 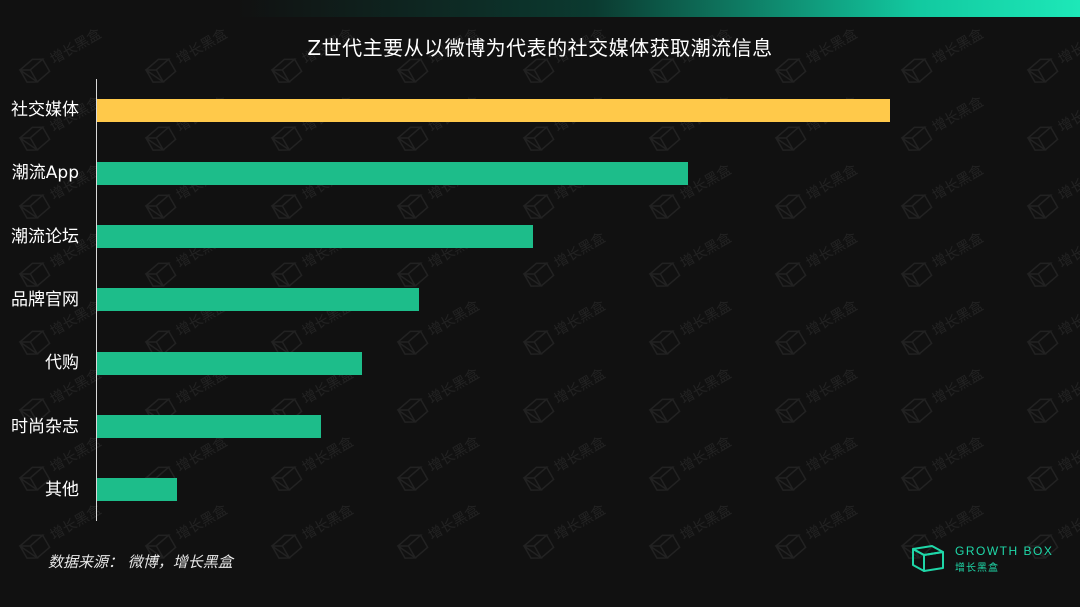 I want to click on category-label: 品牌官网, so click(x=45, y=299).